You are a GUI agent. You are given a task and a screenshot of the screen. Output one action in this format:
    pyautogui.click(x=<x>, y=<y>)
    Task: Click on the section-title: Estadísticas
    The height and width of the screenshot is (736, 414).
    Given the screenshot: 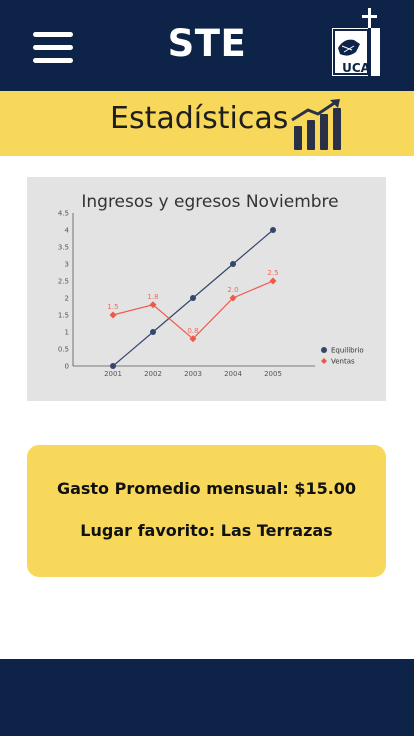 What is the action you would take?
    pyautogui.click(x=199, y=118)
    